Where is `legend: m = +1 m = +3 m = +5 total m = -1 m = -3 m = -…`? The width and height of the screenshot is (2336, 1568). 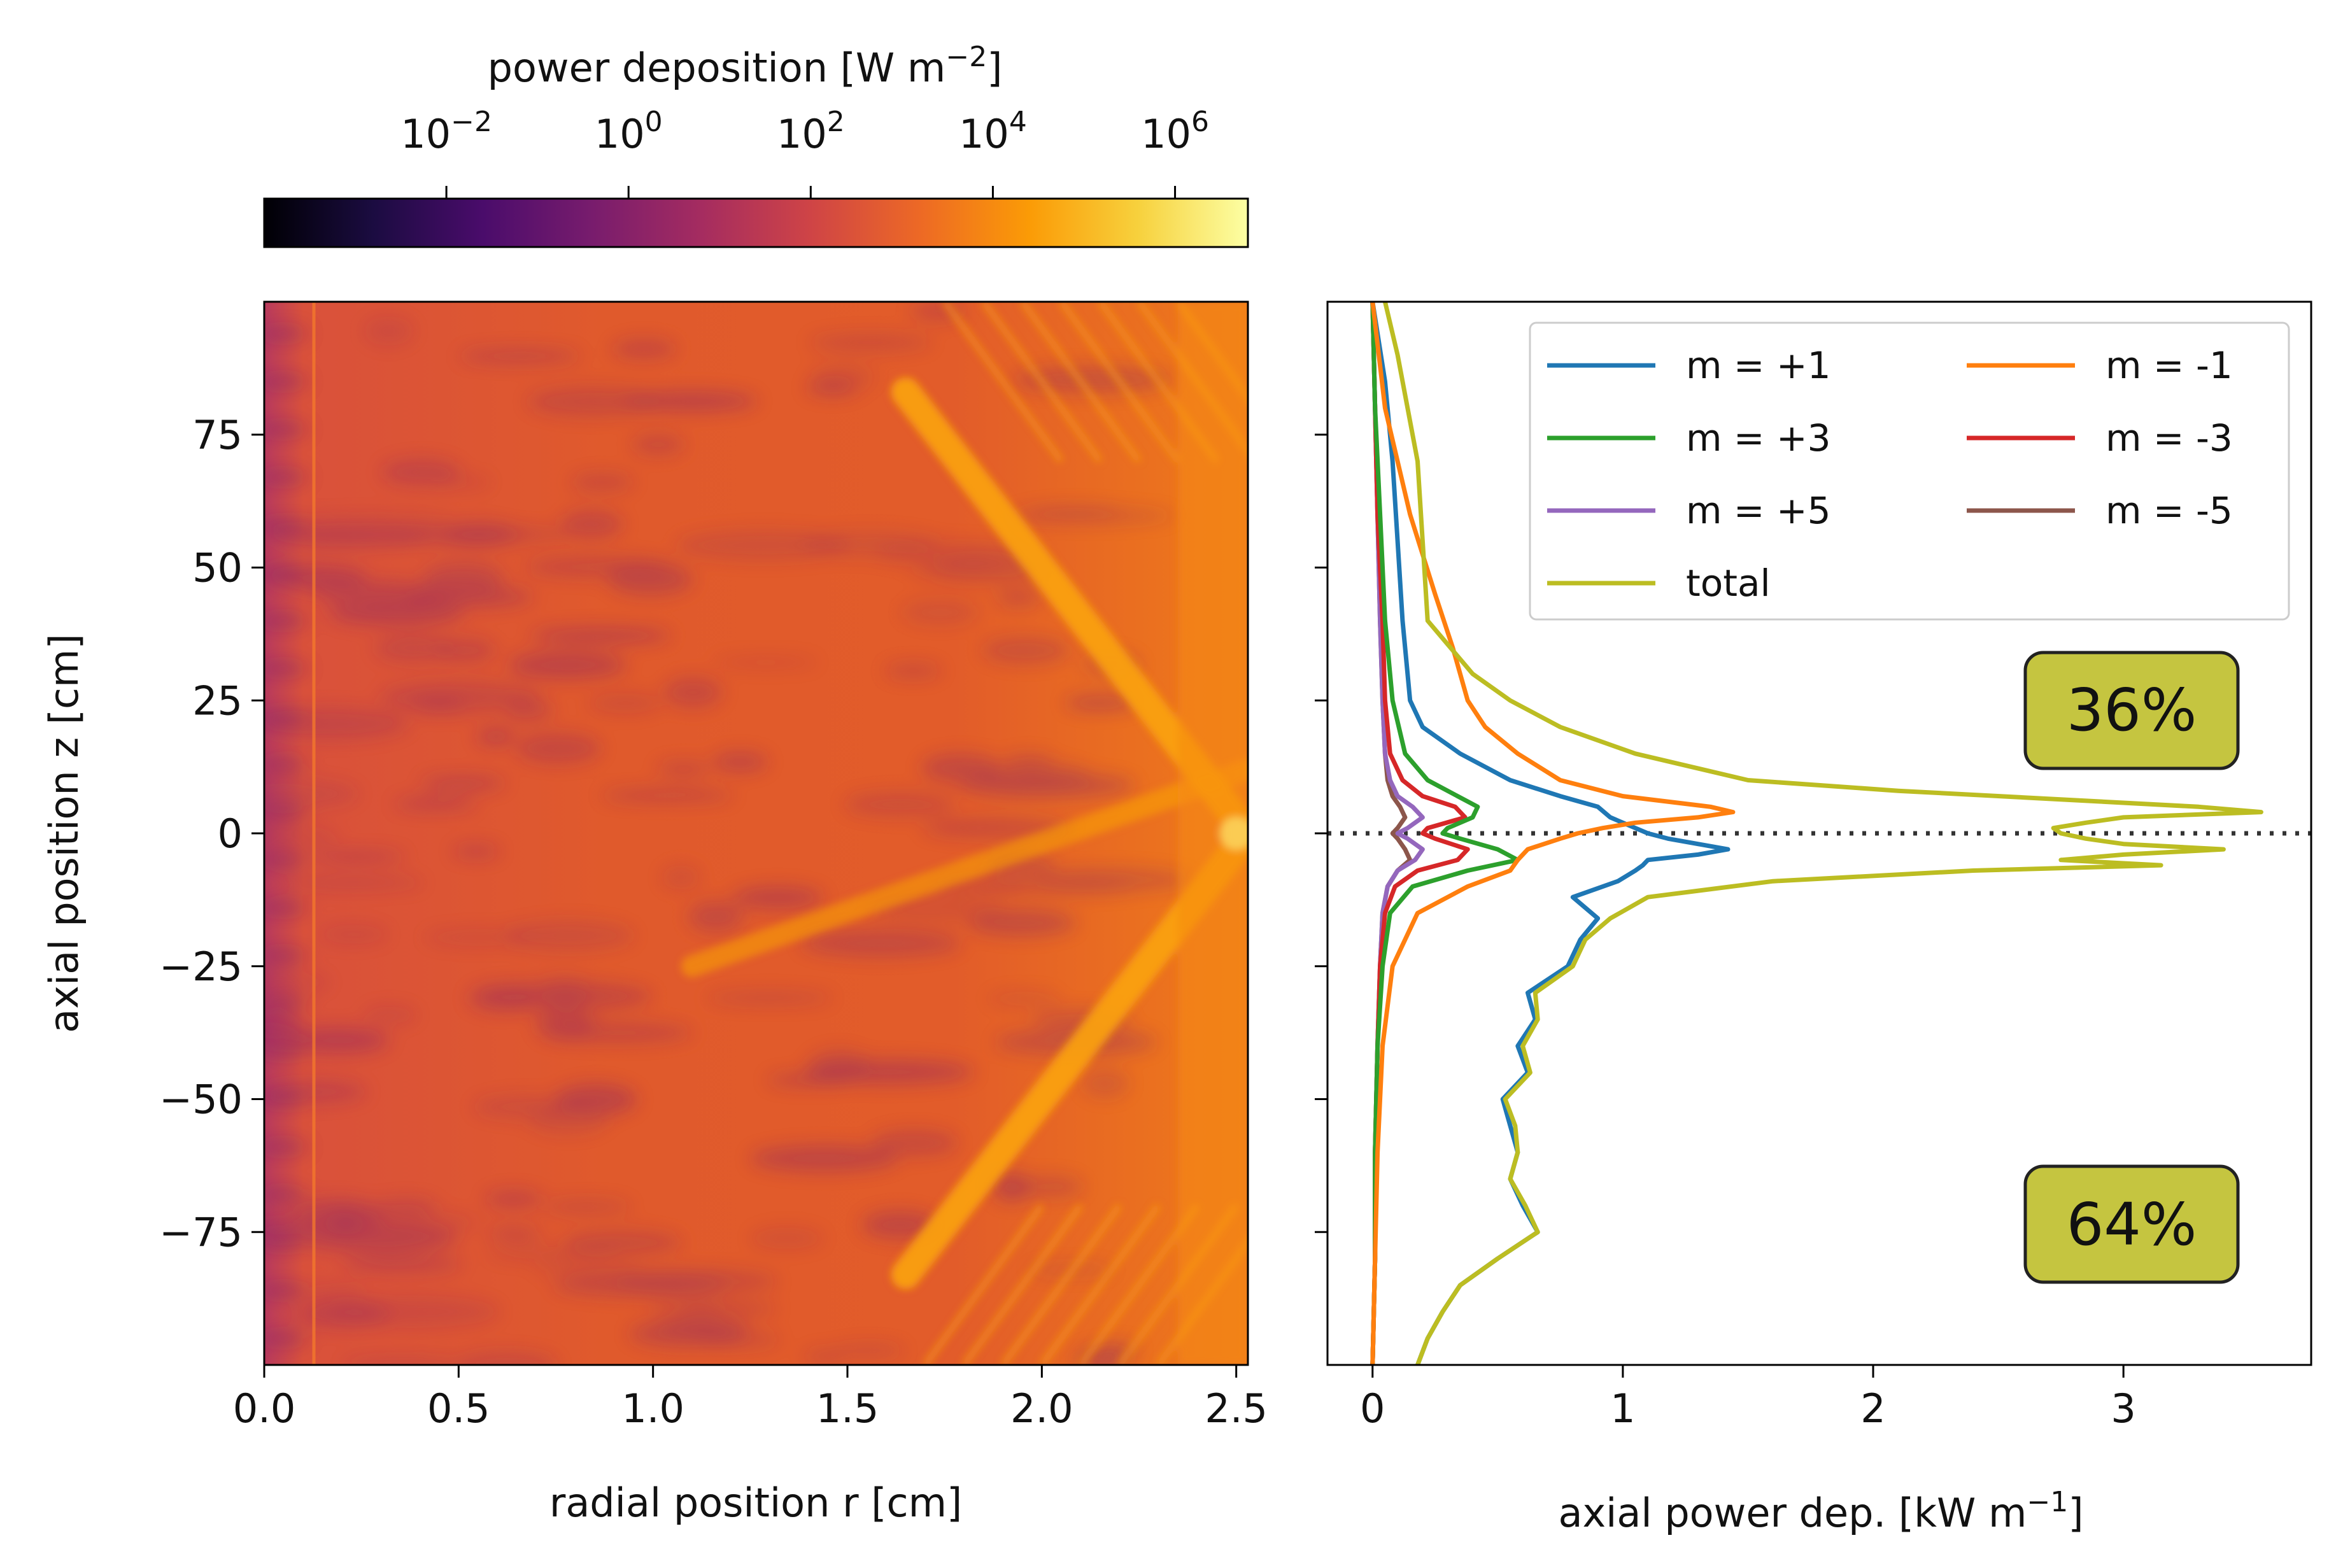 legend: m = +1 m = +3 m = +5 total m = -1 m = -3 m = -… is located at coordinates (1909, 471).